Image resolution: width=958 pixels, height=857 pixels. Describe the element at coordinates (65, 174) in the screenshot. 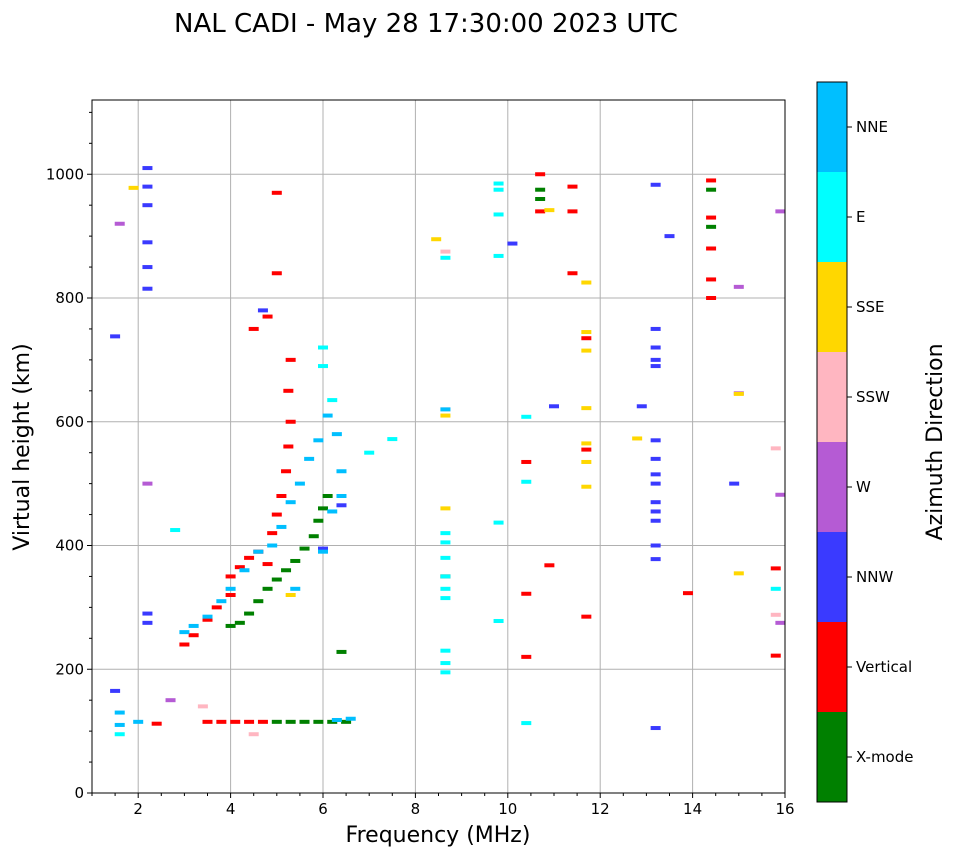

I see `y-tick-label: 1000` at that location.